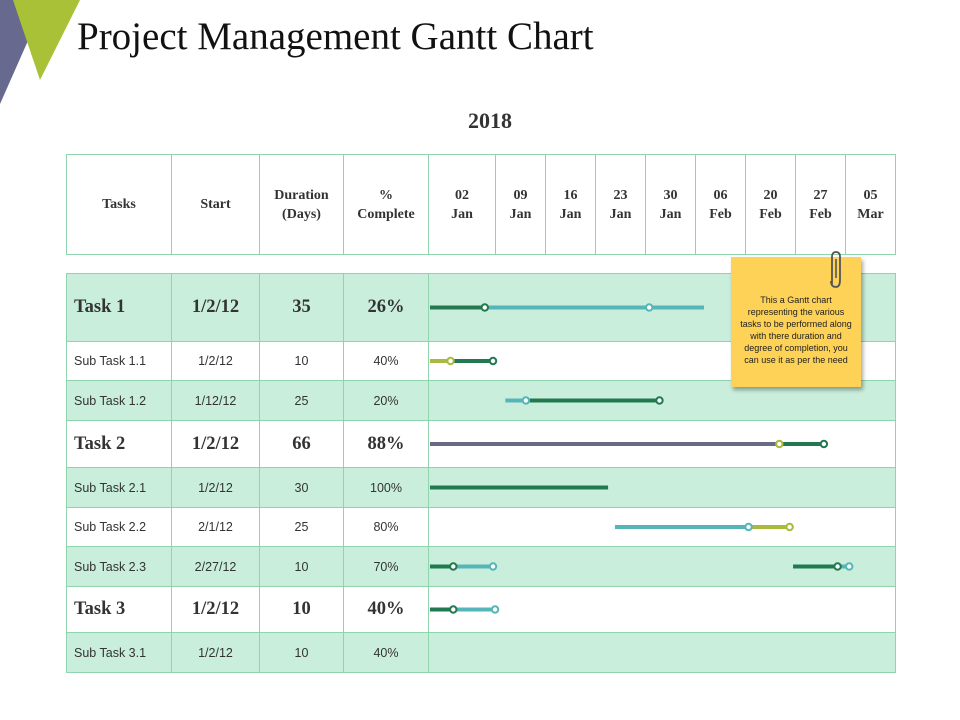 This screenshot has width=960, height=720. Describe the element at coordinates (119, 361) in the screenshot. I see `task-name: Sub Task 1.1` at that location.